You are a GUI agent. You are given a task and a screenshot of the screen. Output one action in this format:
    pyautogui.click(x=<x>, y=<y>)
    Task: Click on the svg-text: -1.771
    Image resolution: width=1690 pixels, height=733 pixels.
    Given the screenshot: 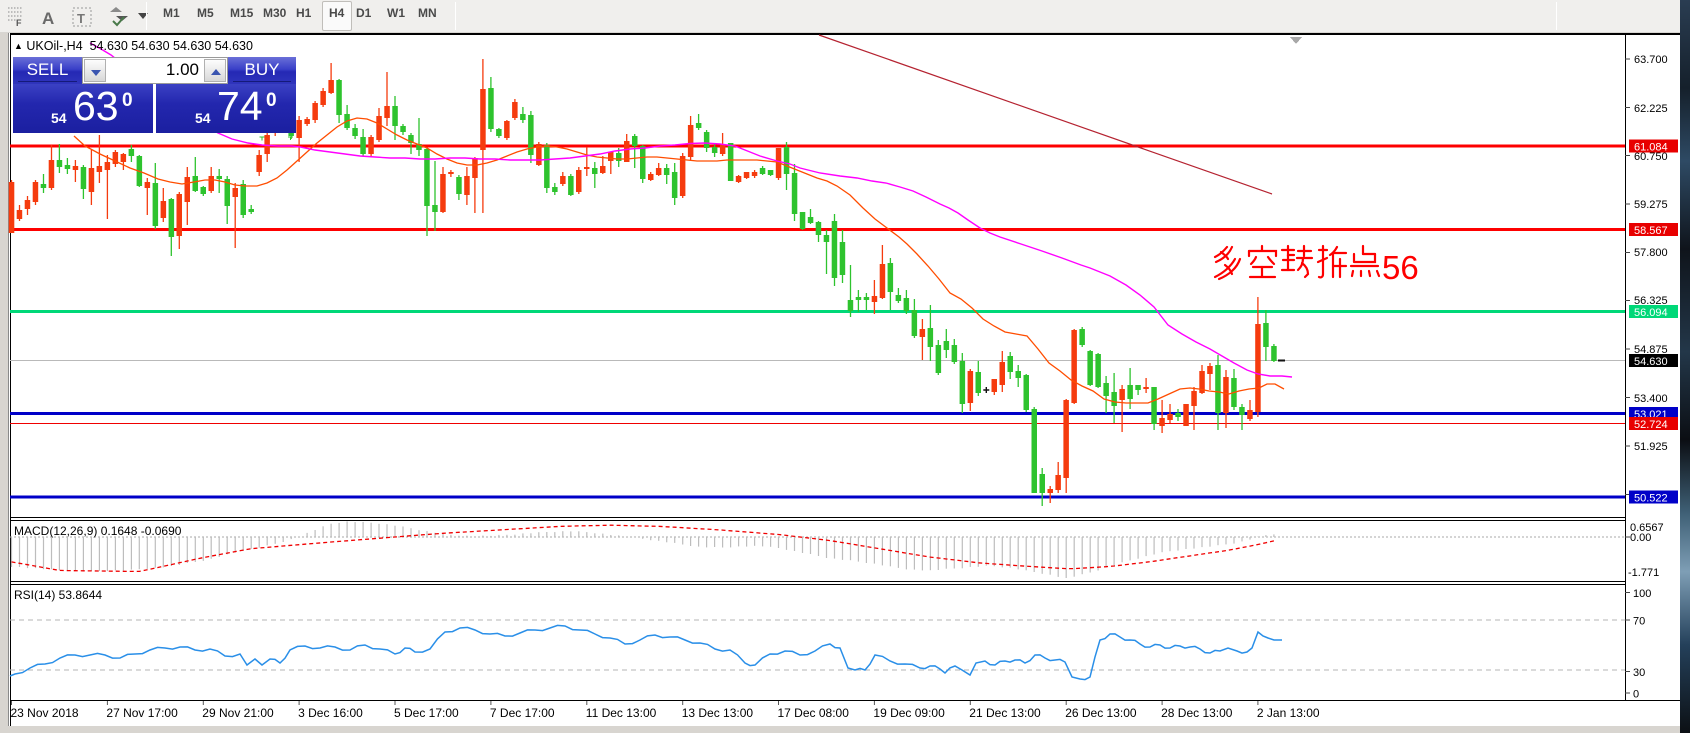 What is the action you would take?
    pyautogui.click(x=1643, y=573)
    